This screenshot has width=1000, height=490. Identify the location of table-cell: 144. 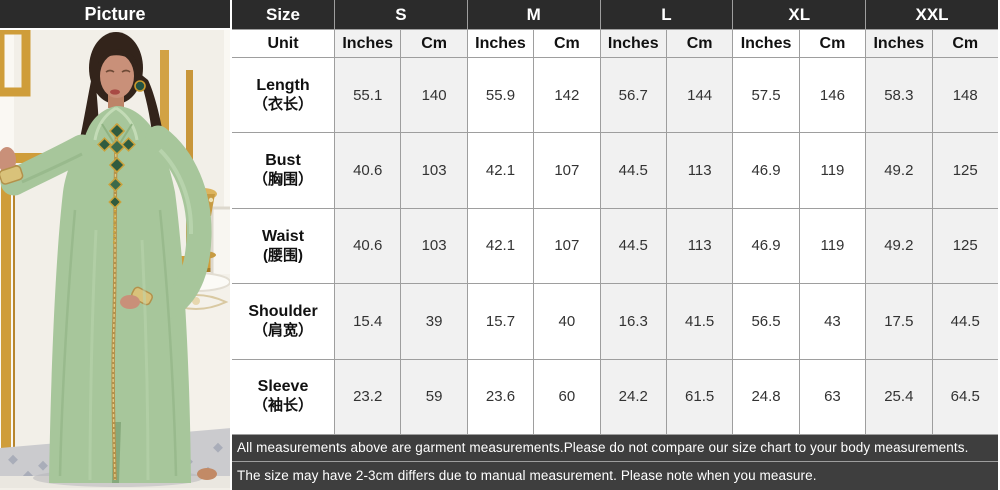
(699, 95).